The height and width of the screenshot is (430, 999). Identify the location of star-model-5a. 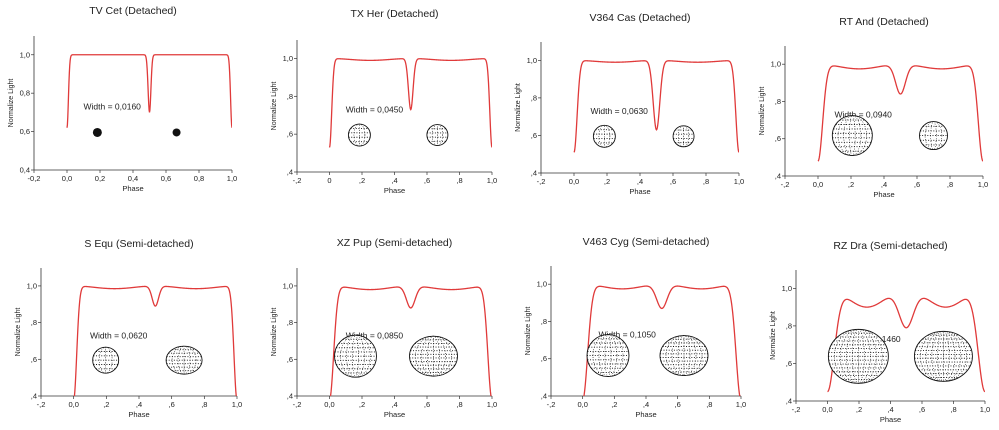
(355, 356).